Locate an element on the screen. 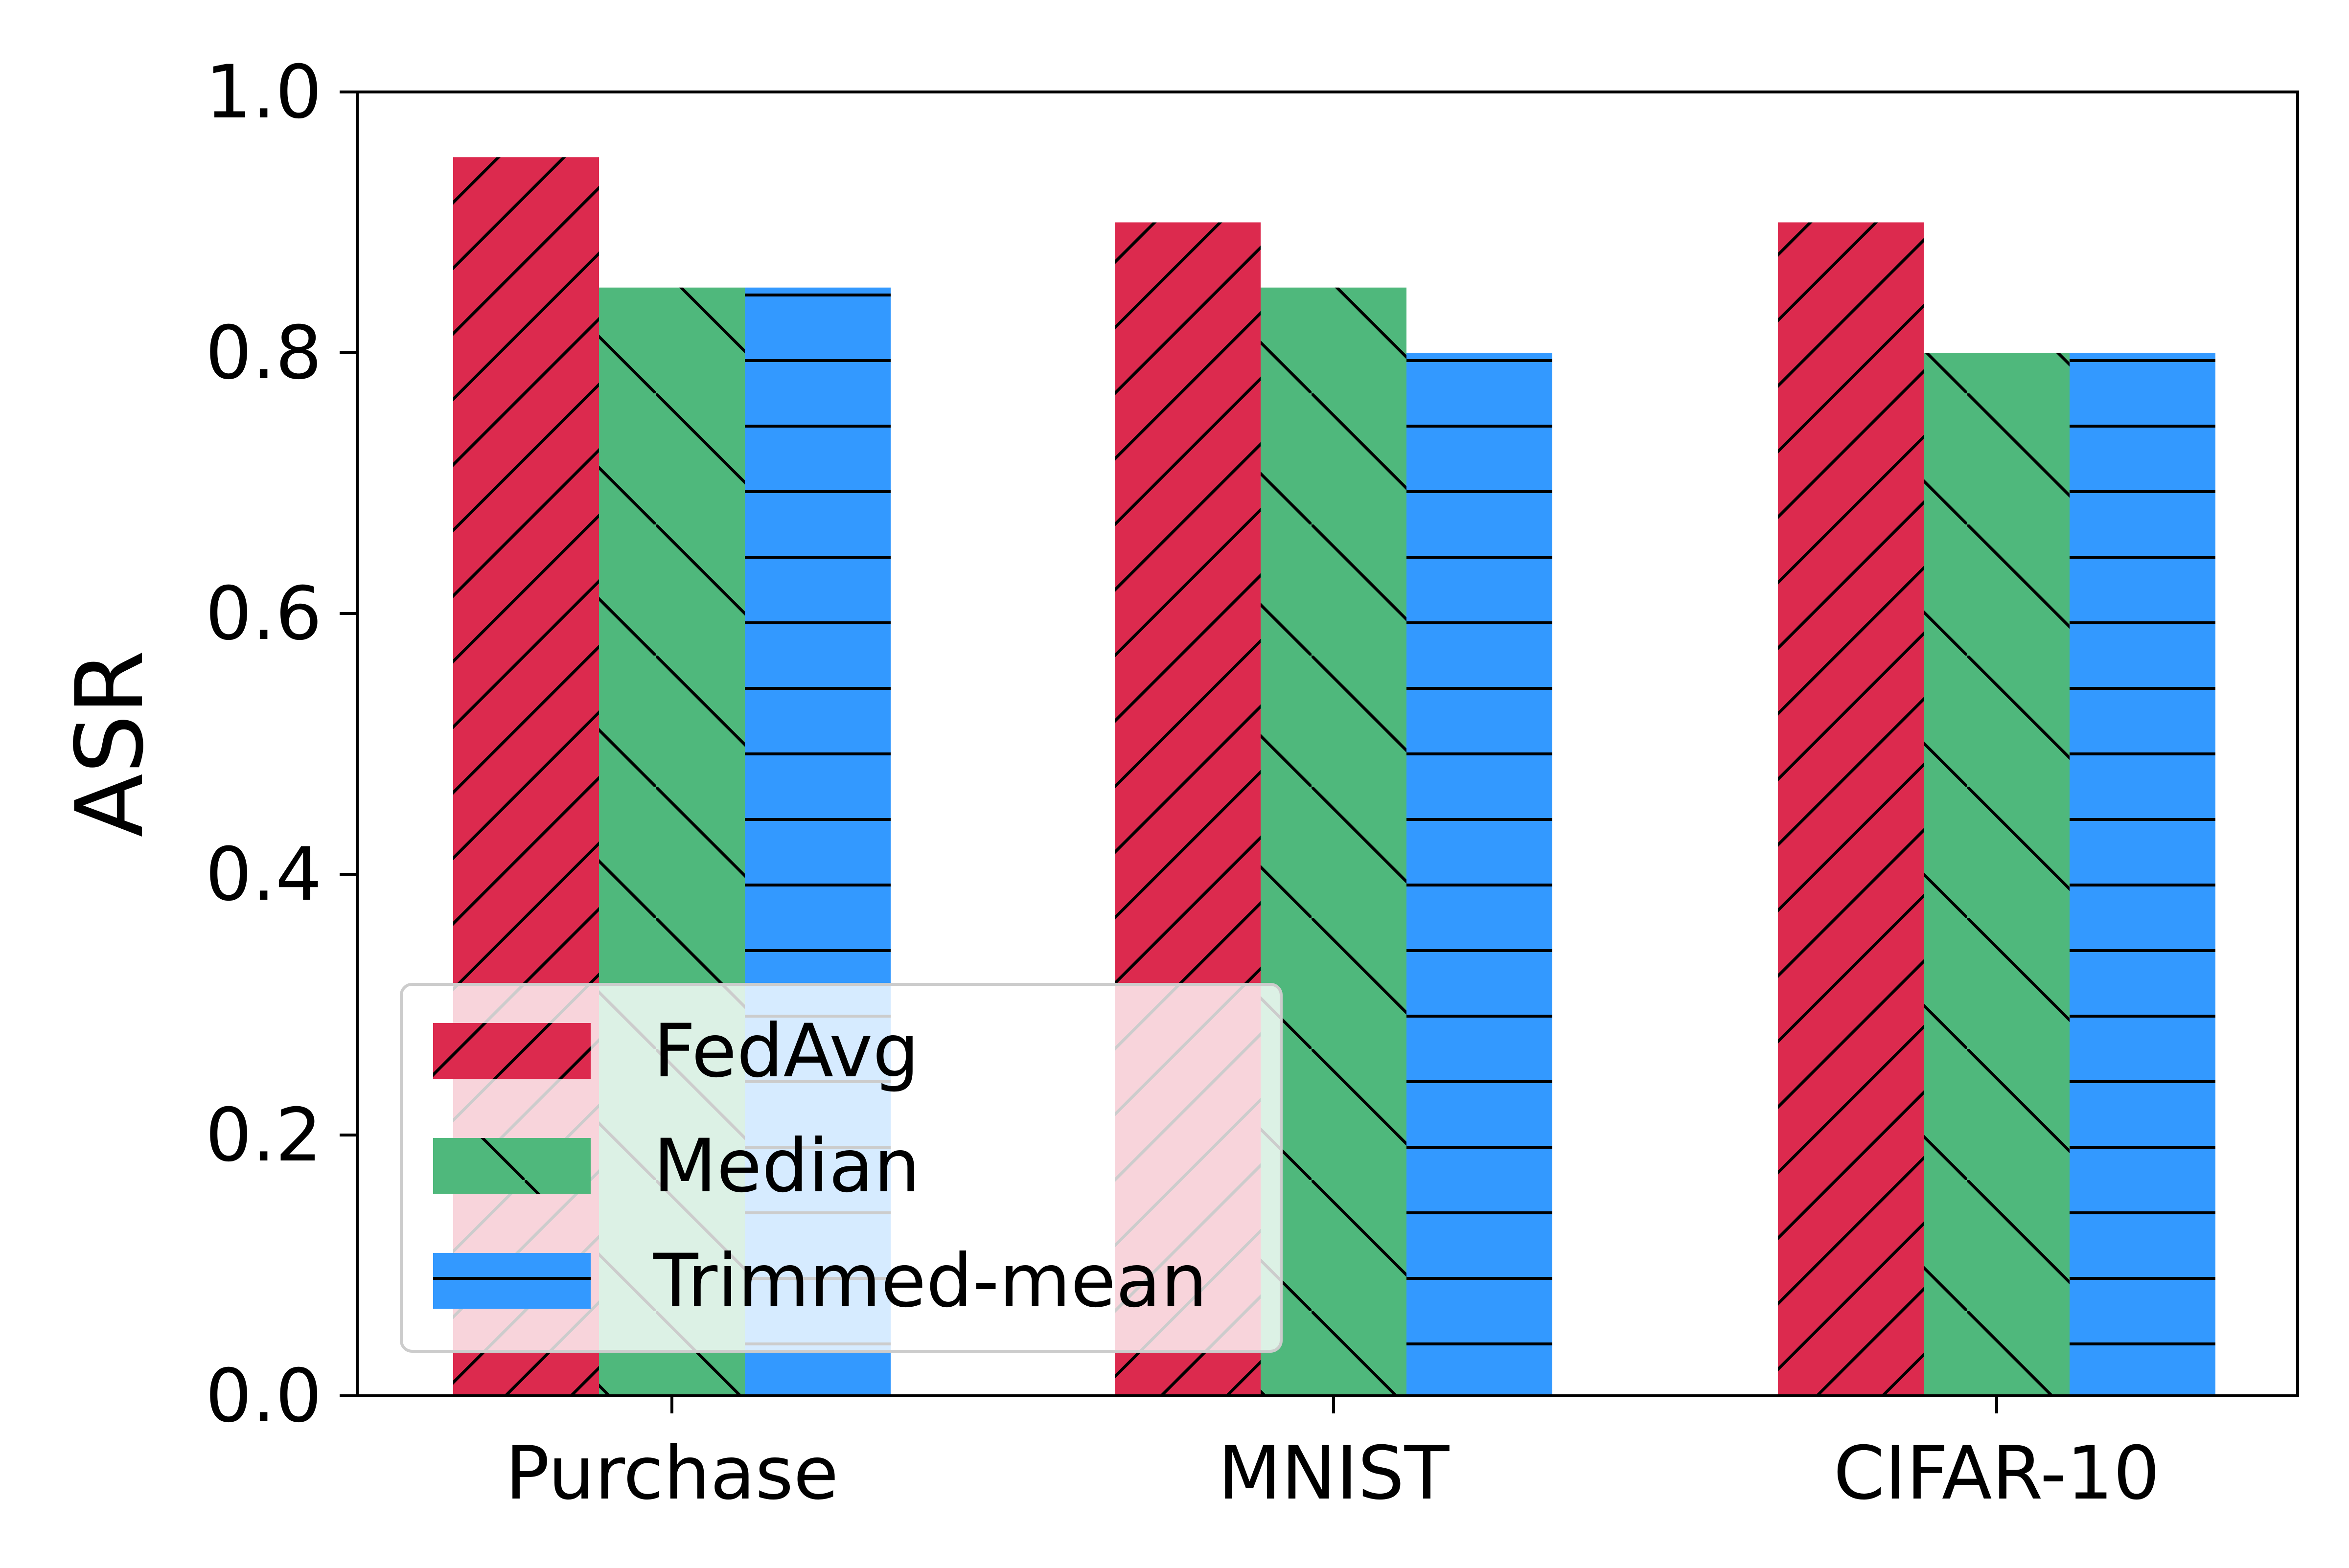 The height and width of the screenshot is (1568, 2349). bar-median-mnist is located at coordinates (1333, 842).